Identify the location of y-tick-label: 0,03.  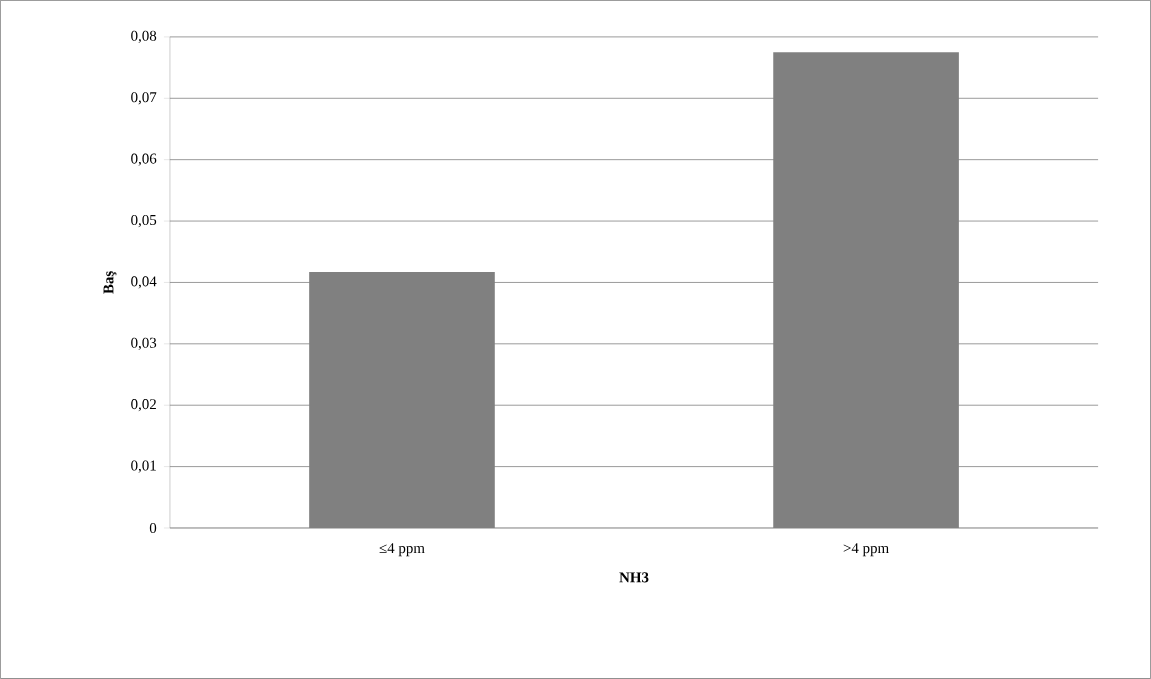
(144, 343).